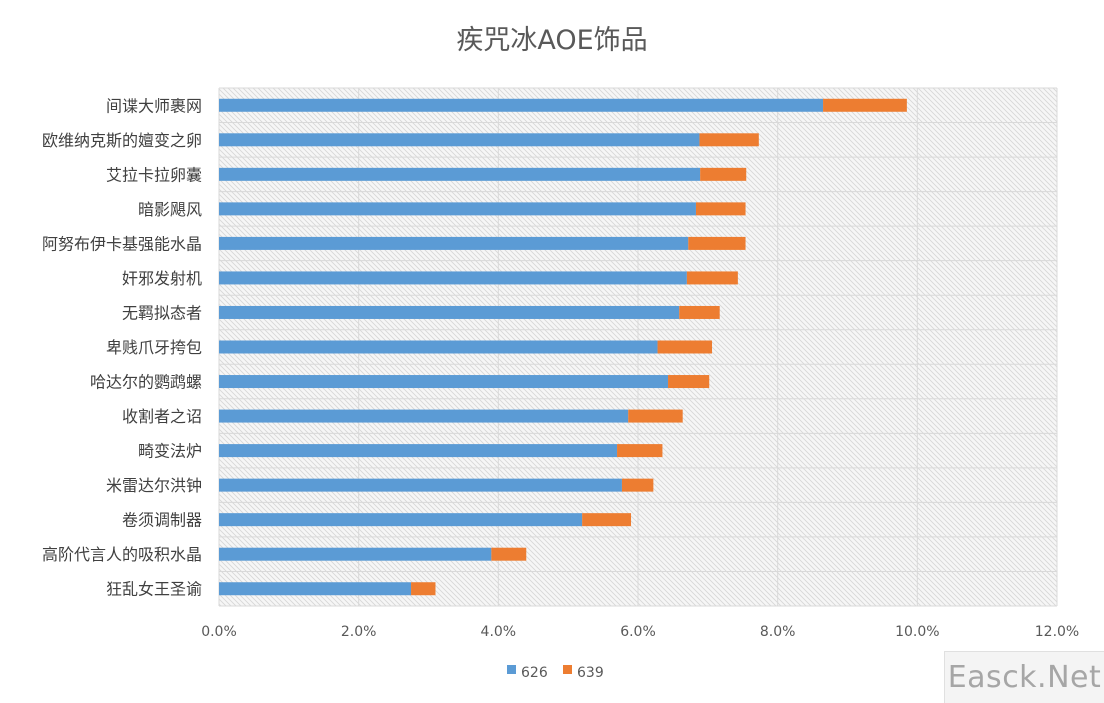  Describe the element at coordinates (555, 673) in the screenshot. I see `legend: 626 639` at that location.